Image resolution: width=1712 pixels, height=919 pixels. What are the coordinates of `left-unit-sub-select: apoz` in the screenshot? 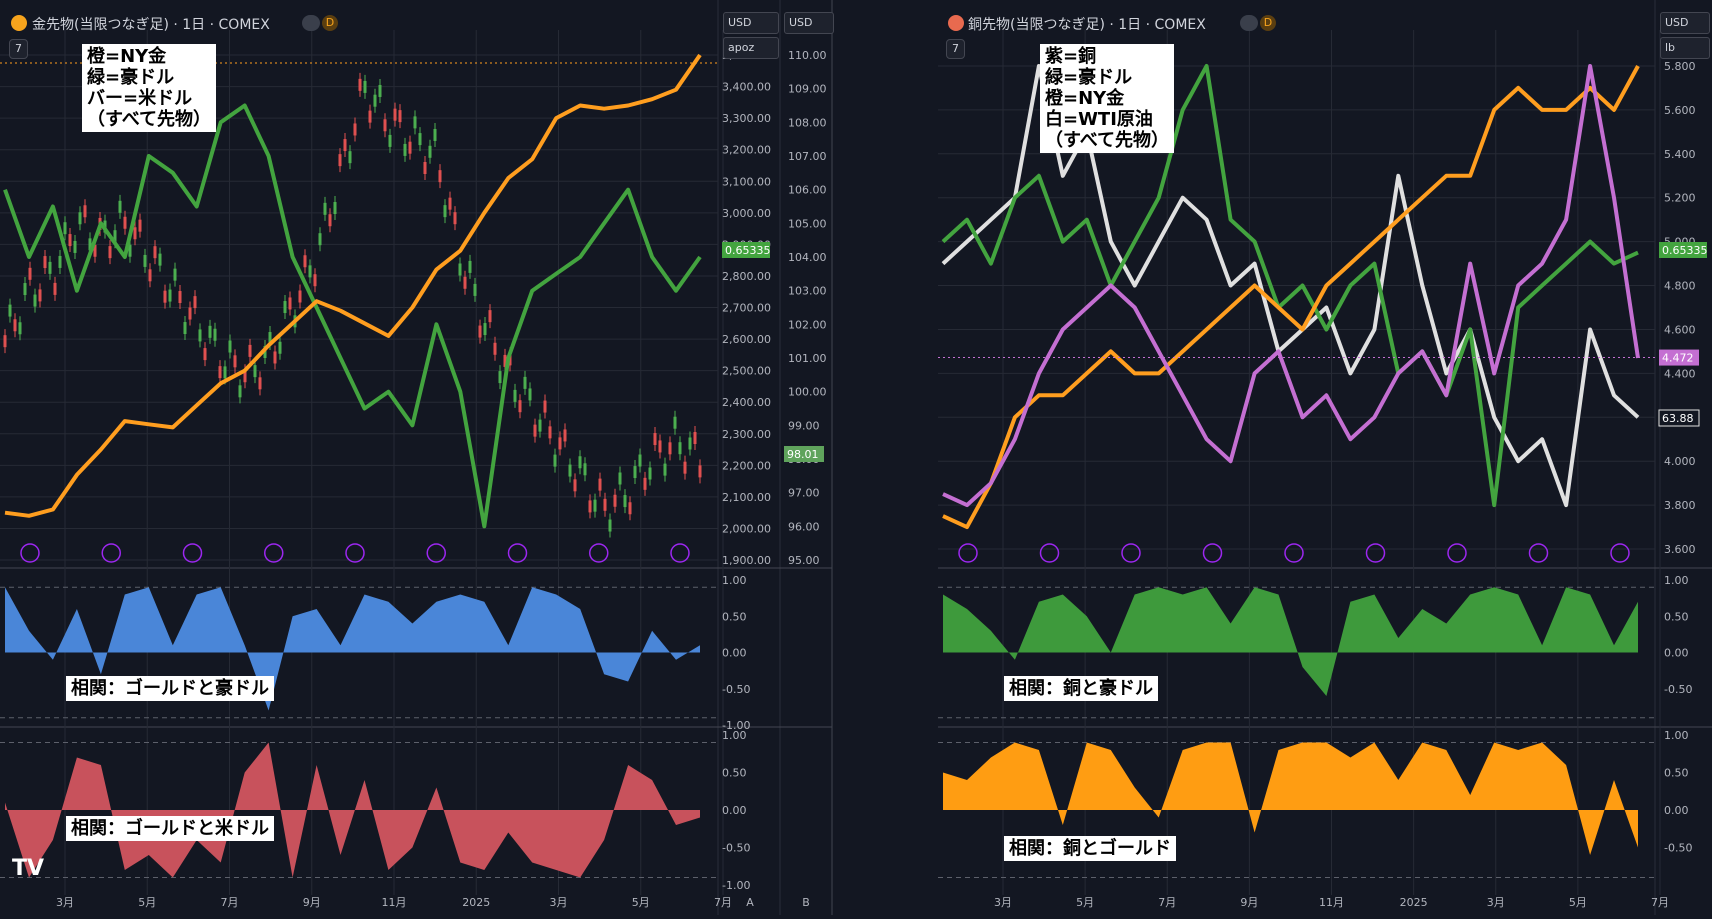 It's located at (751, 48).